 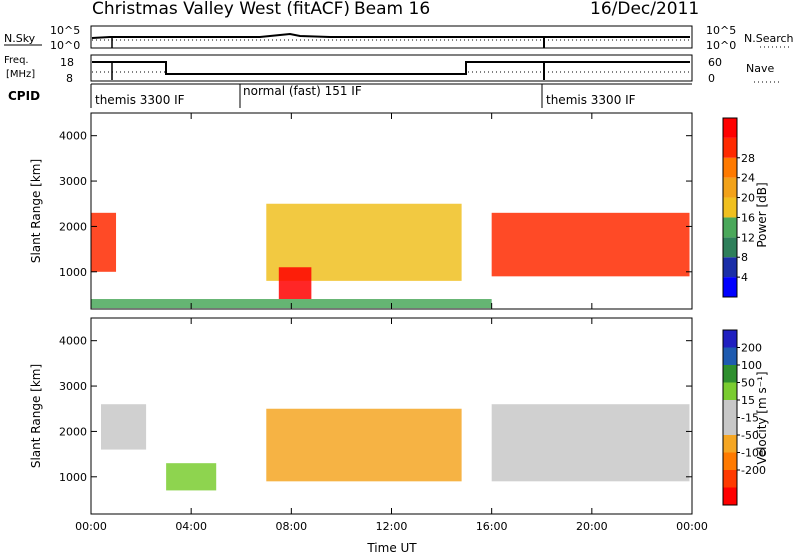 I want to click on cpid-segment-3: themis 3300 IF, so click(x=591, y=100).